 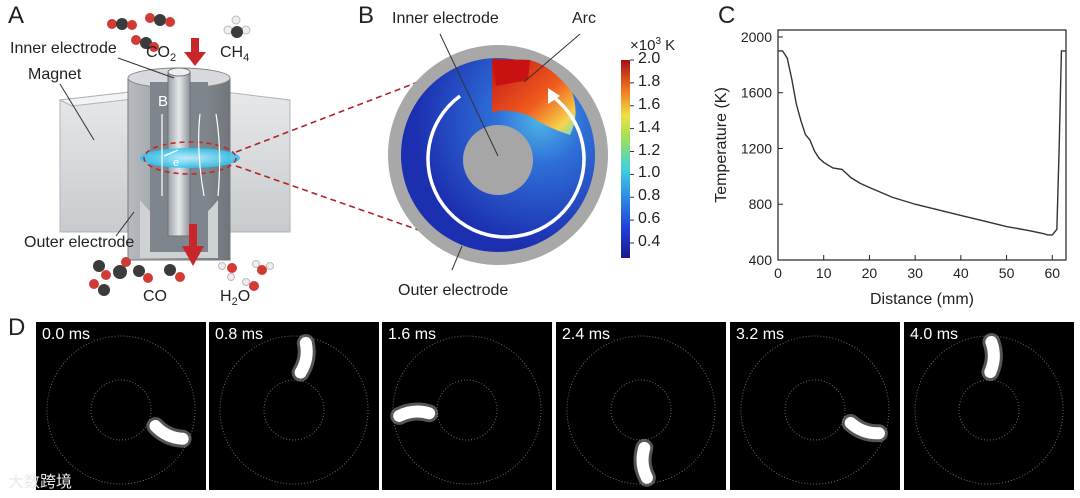 I want to click on x-tick-label: 60, so click(x=1052, y=273).